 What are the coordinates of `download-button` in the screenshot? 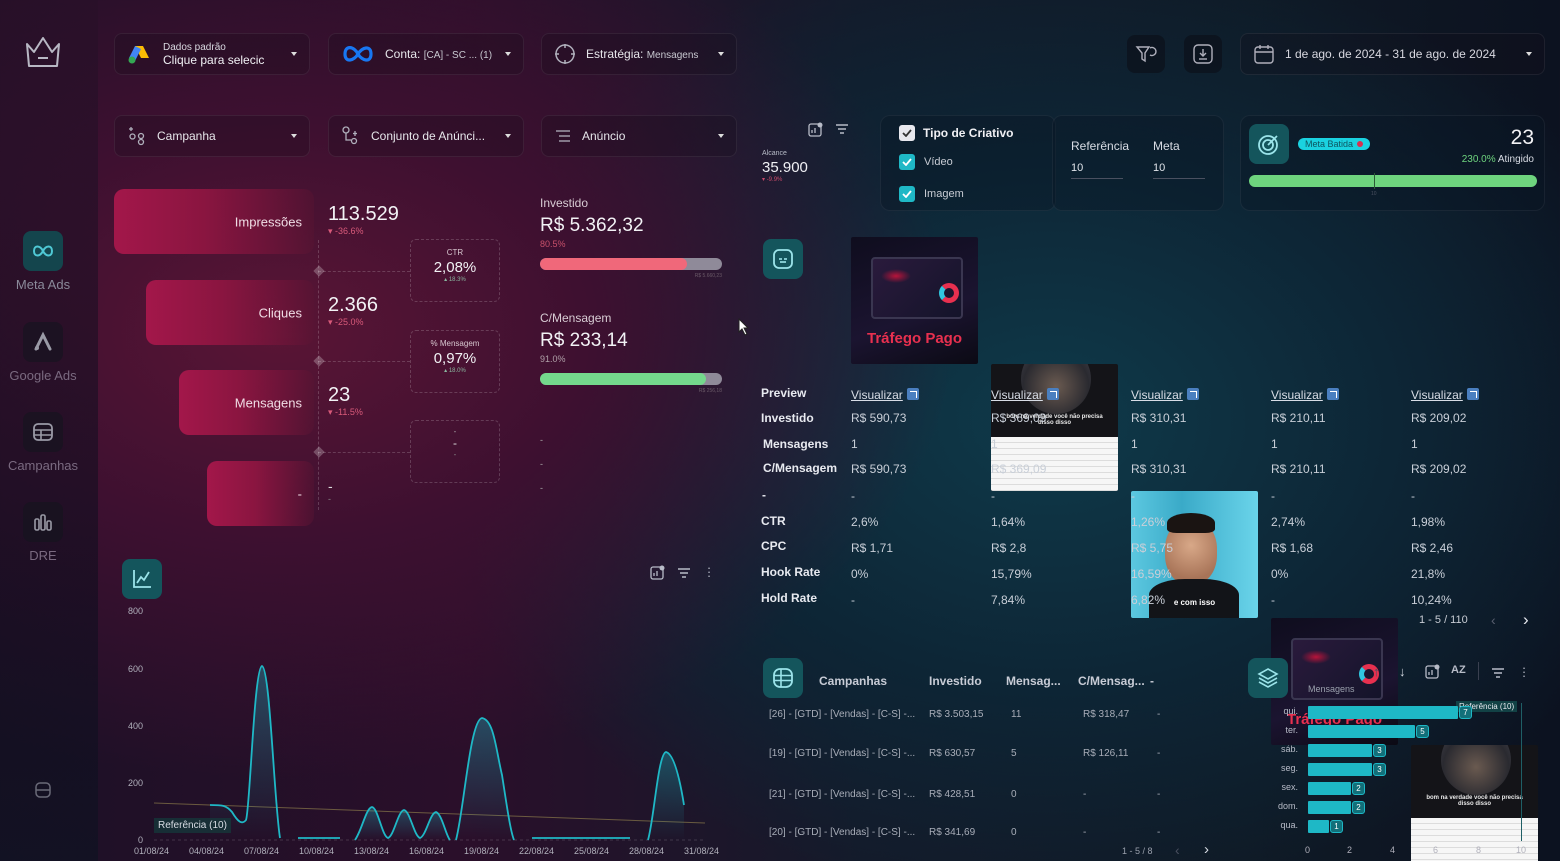 It's located at (1203, 54).